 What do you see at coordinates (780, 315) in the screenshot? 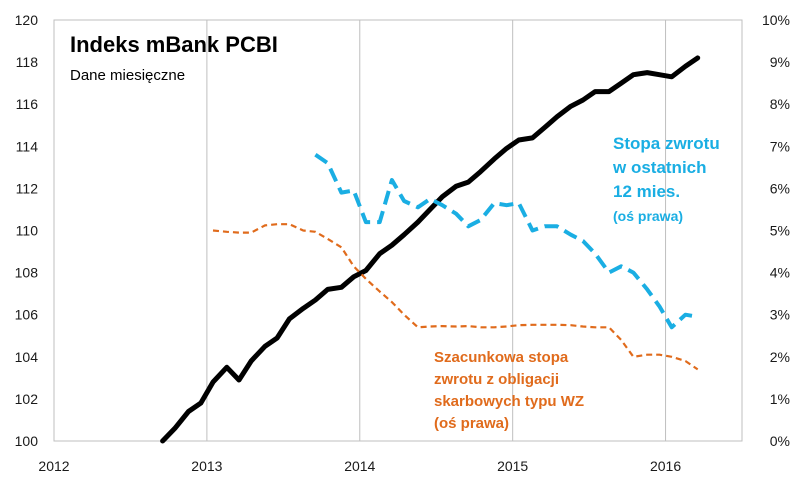
I see `y-right-tick-label: 3%` at bounding box center [780, 315].